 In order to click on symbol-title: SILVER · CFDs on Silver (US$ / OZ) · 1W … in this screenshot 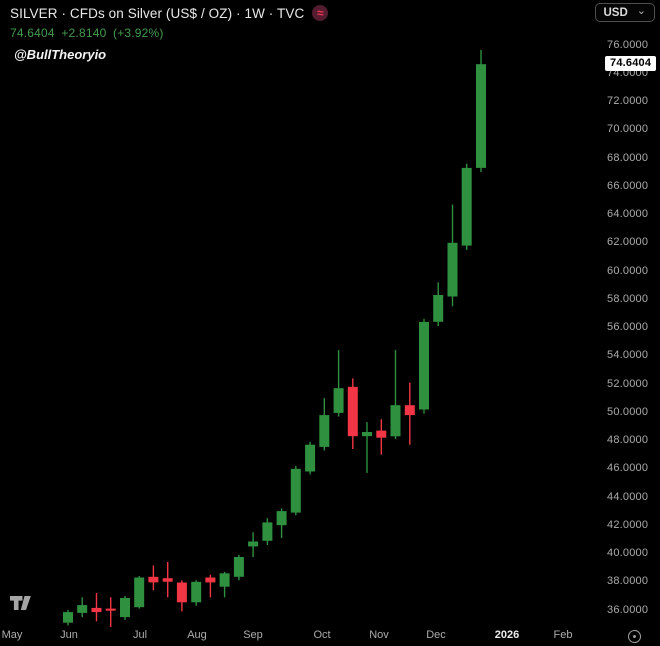, I will do `click(157, 13)`.